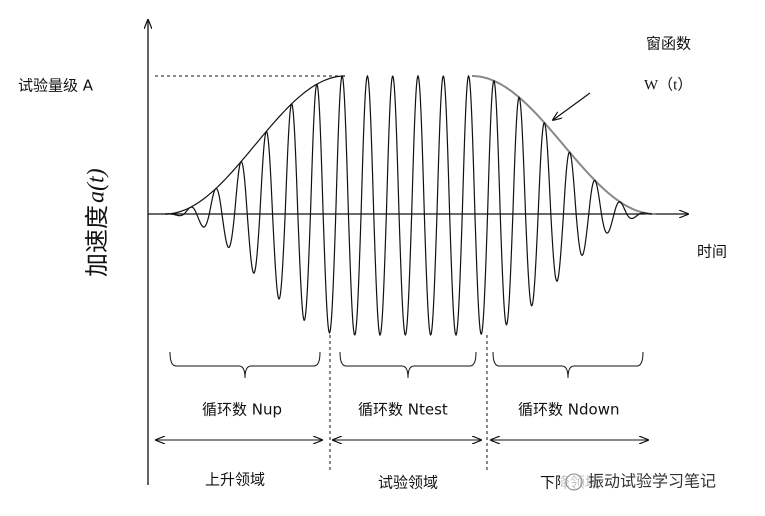 The height and width of the screenshot is (516, 765). I want to click on watermark-icon, so click(574, 482).